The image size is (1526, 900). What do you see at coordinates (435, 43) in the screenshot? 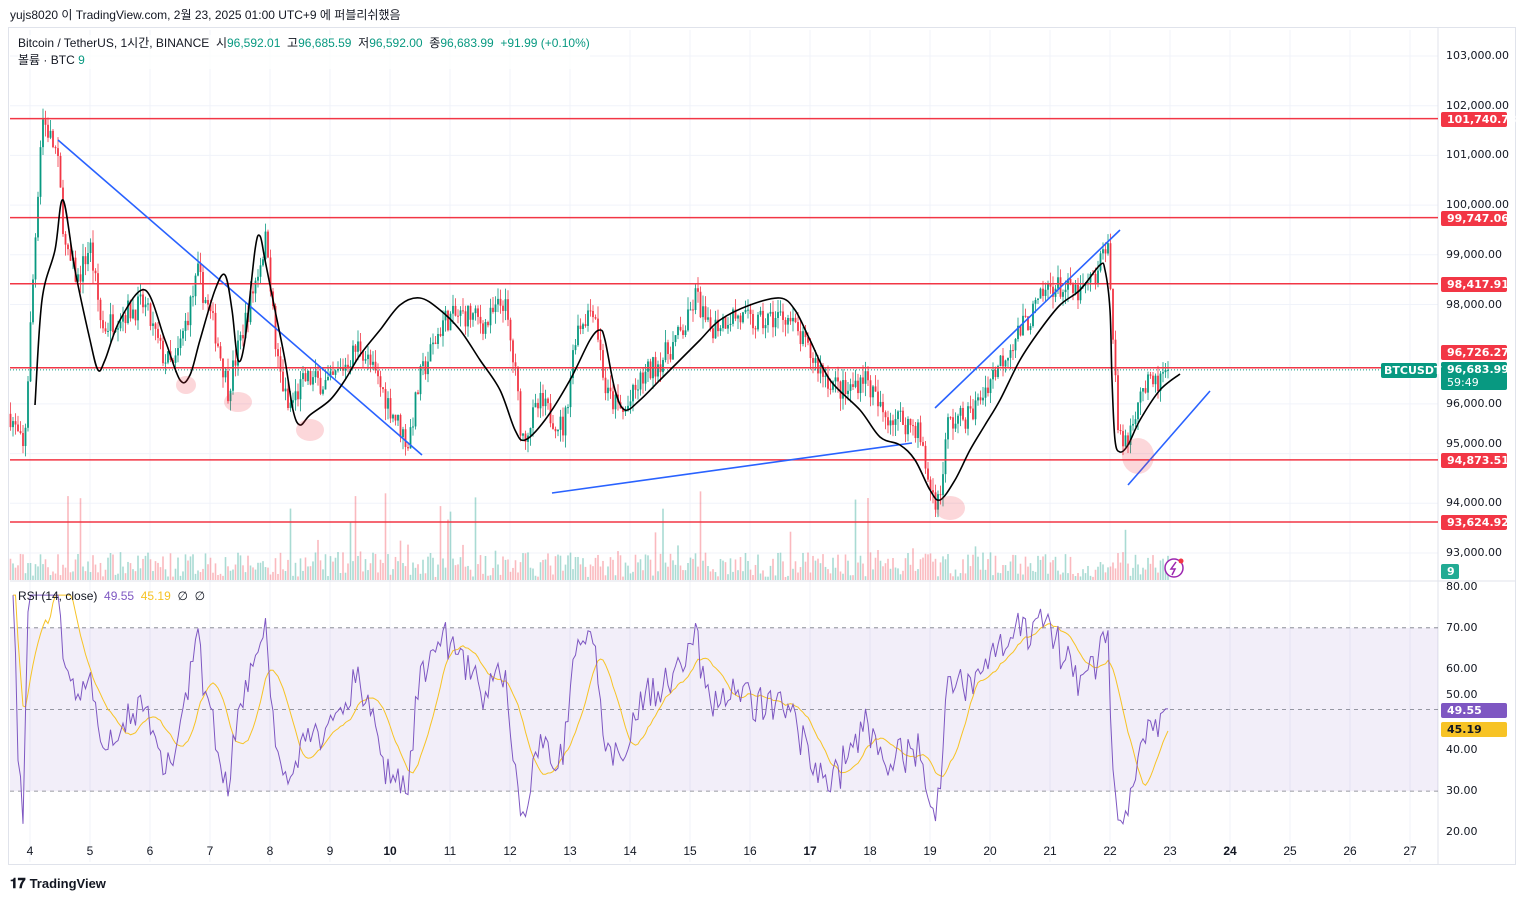
I see `close-label: 종` at bounding box center [435, 43].